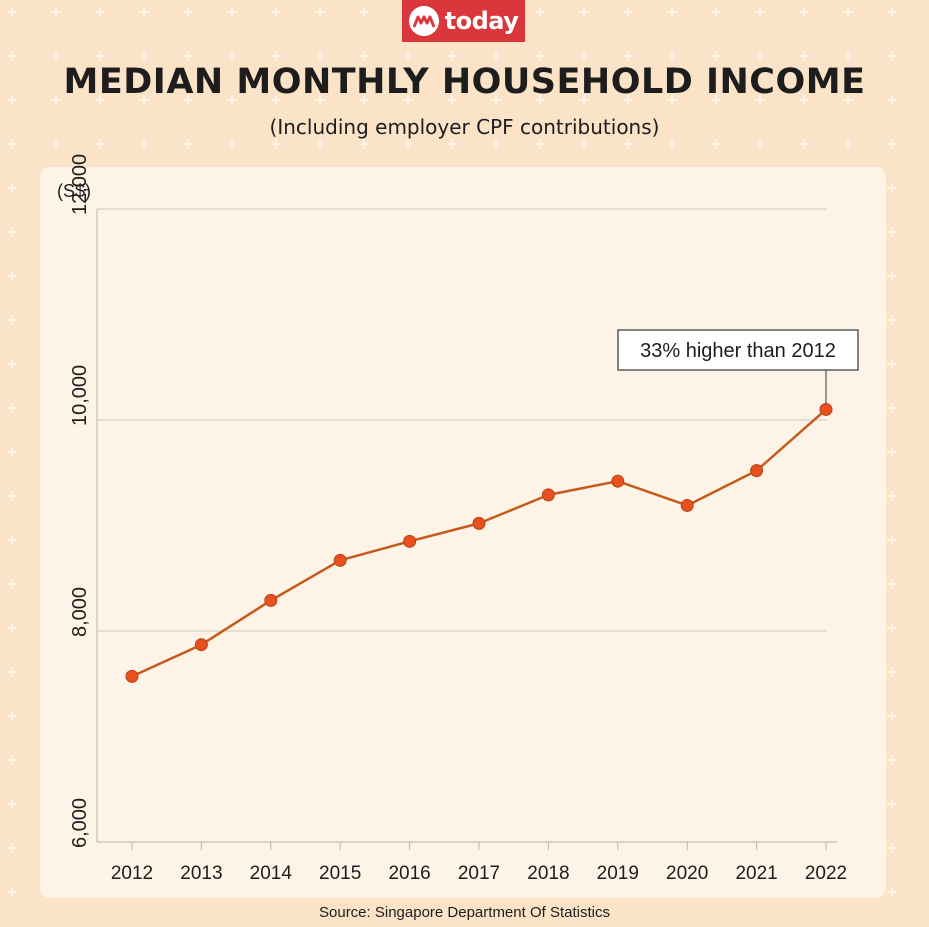  What do you see at coordinates (687, 873) in the screenshot?
I see `x-tick-label: 2020` at bounding box center [687, 873].